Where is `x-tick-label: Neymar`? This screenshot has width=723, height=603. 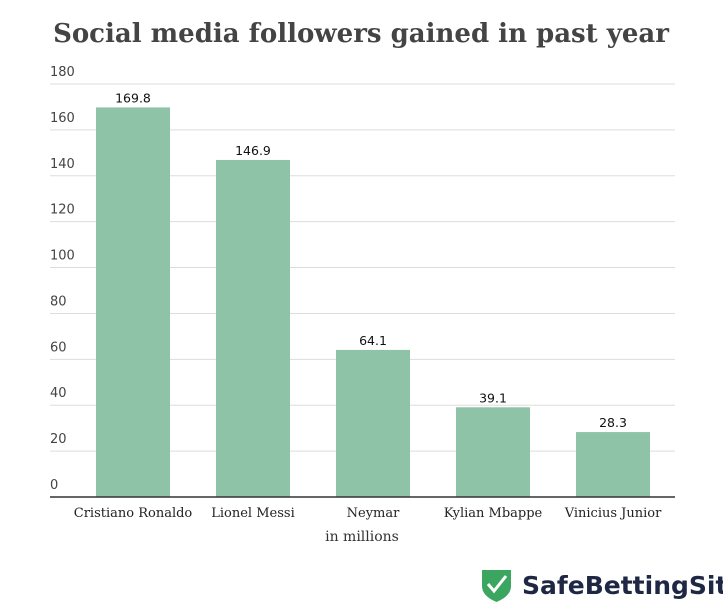 x-tick-label: Neymar is located at coordinates (373, 513).